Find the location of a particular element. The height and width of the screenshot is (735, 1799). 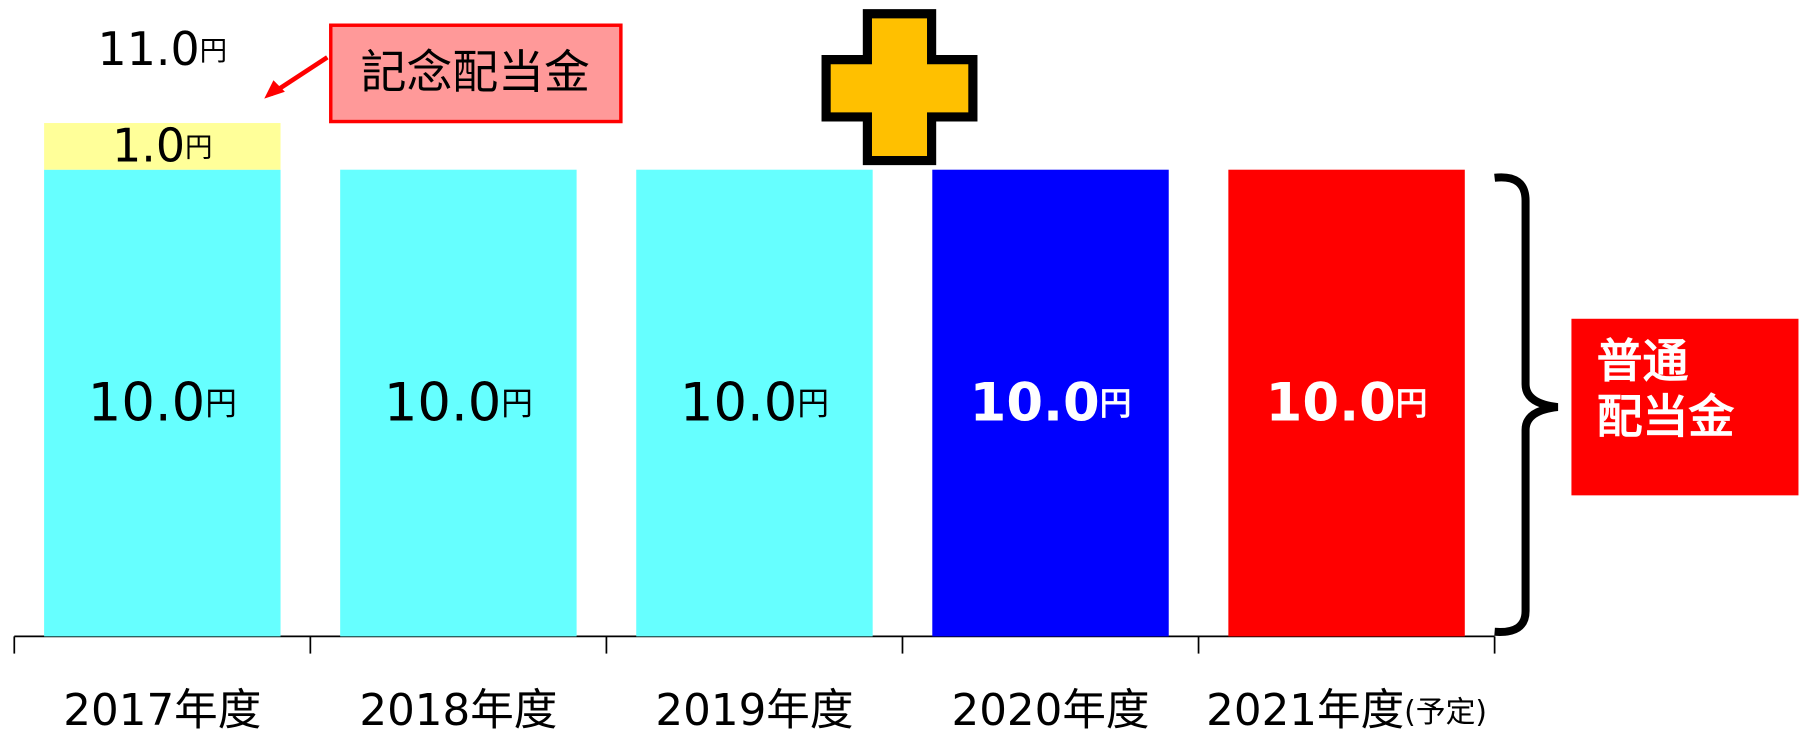

x-tick-label: 2017年度 is located at coordinates (162, 710).